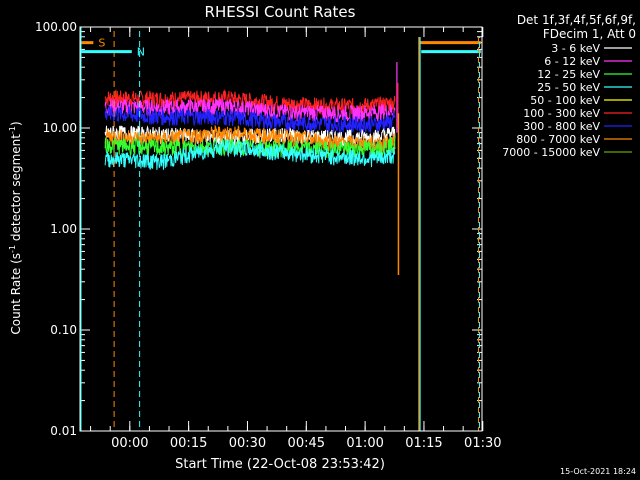  I want to click on y-axis-label: Count Rate (s-1 detector segment-1), so click(15, 227).